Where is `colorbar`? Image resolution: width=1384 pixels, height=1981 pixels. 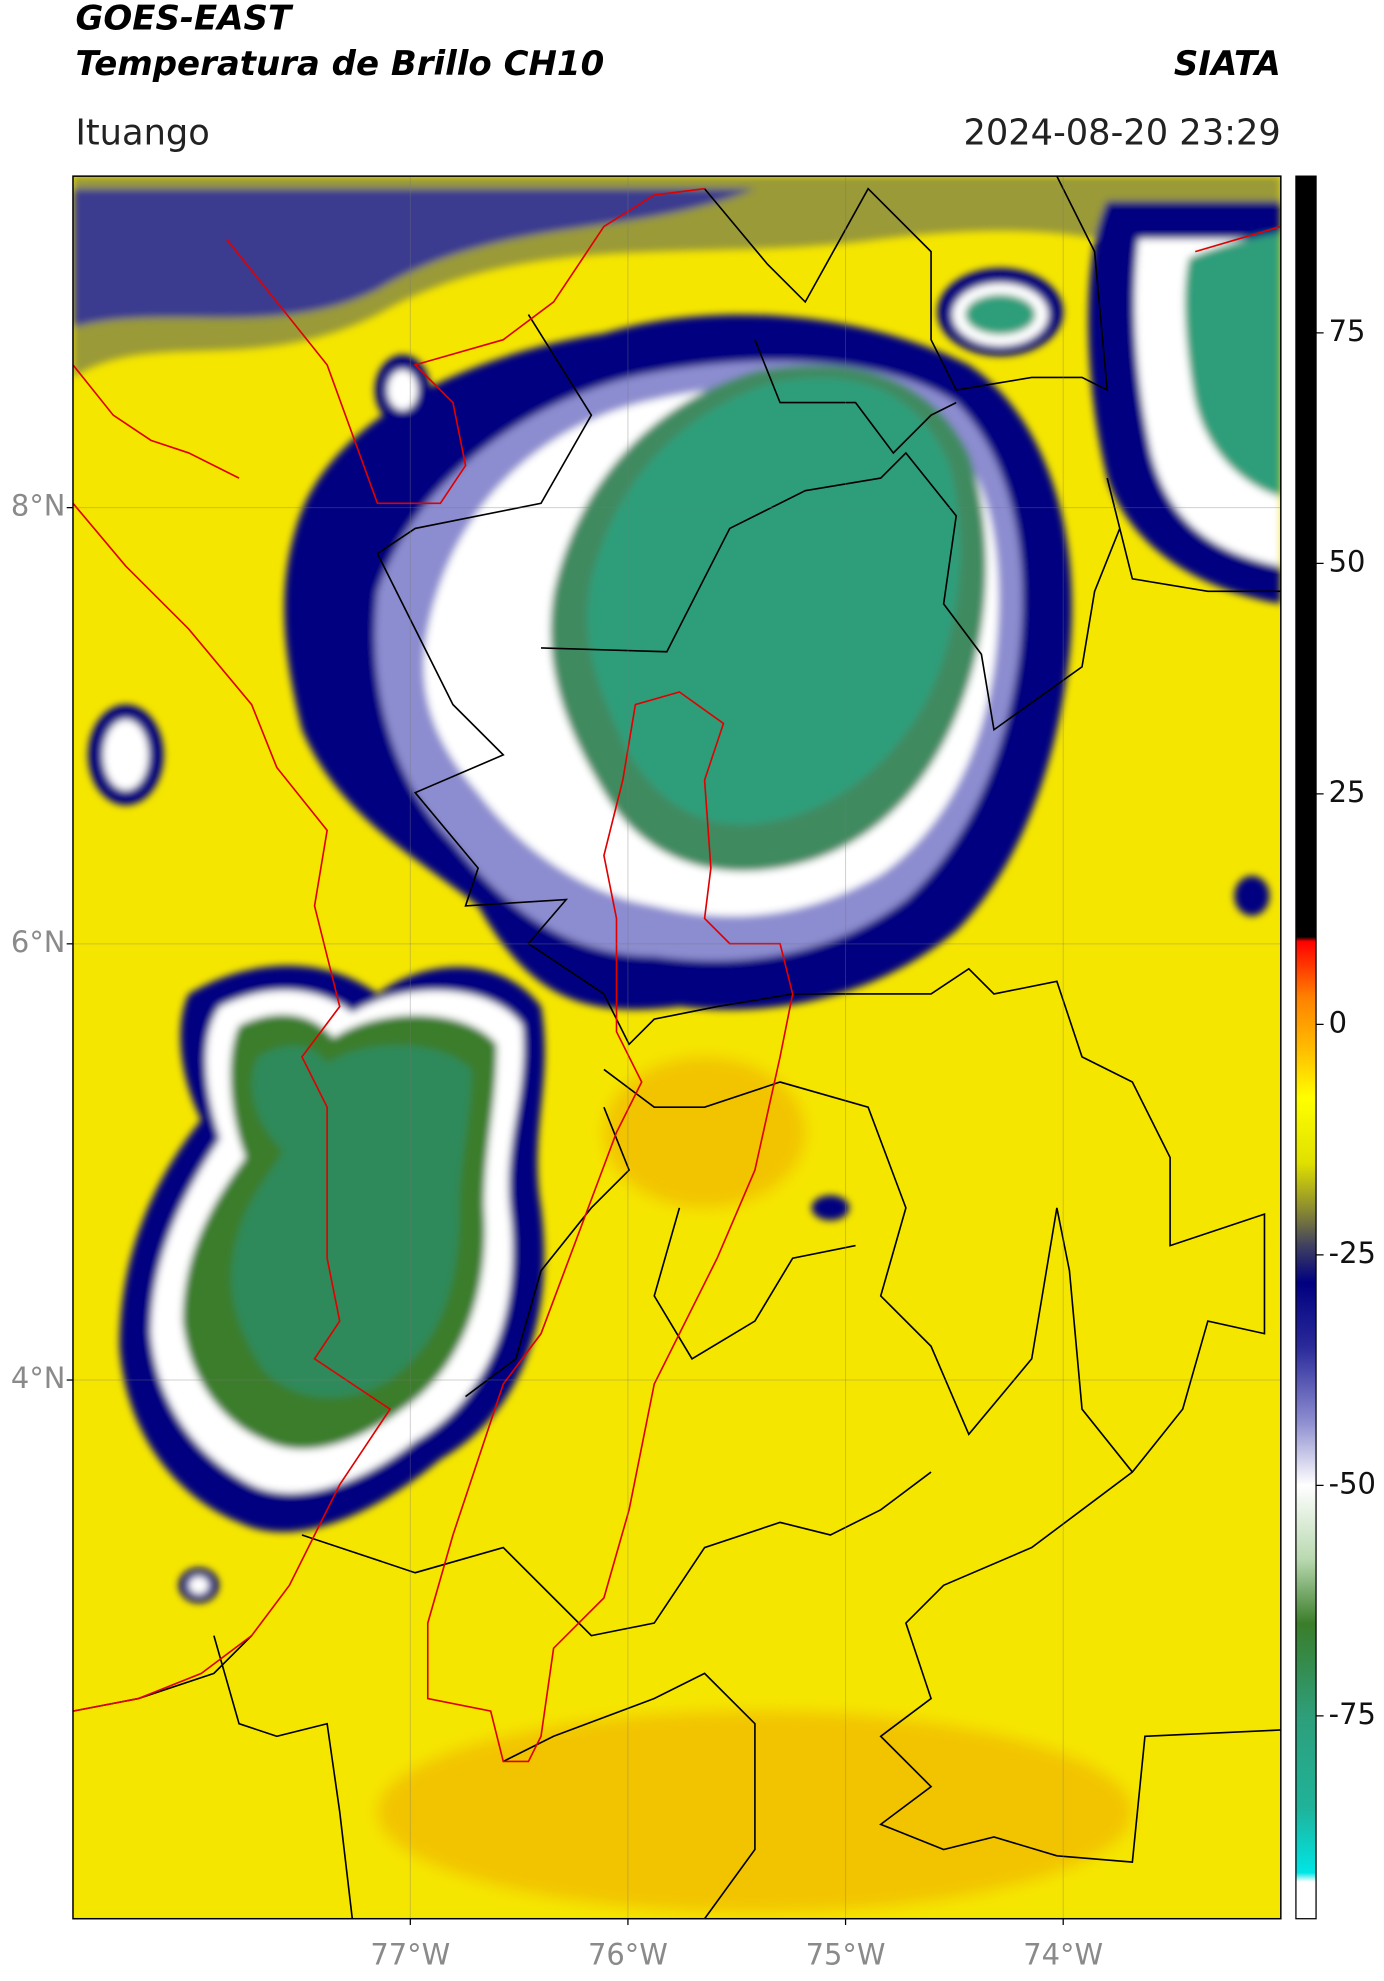
colorbar is located at coordinates (1306, 1047).